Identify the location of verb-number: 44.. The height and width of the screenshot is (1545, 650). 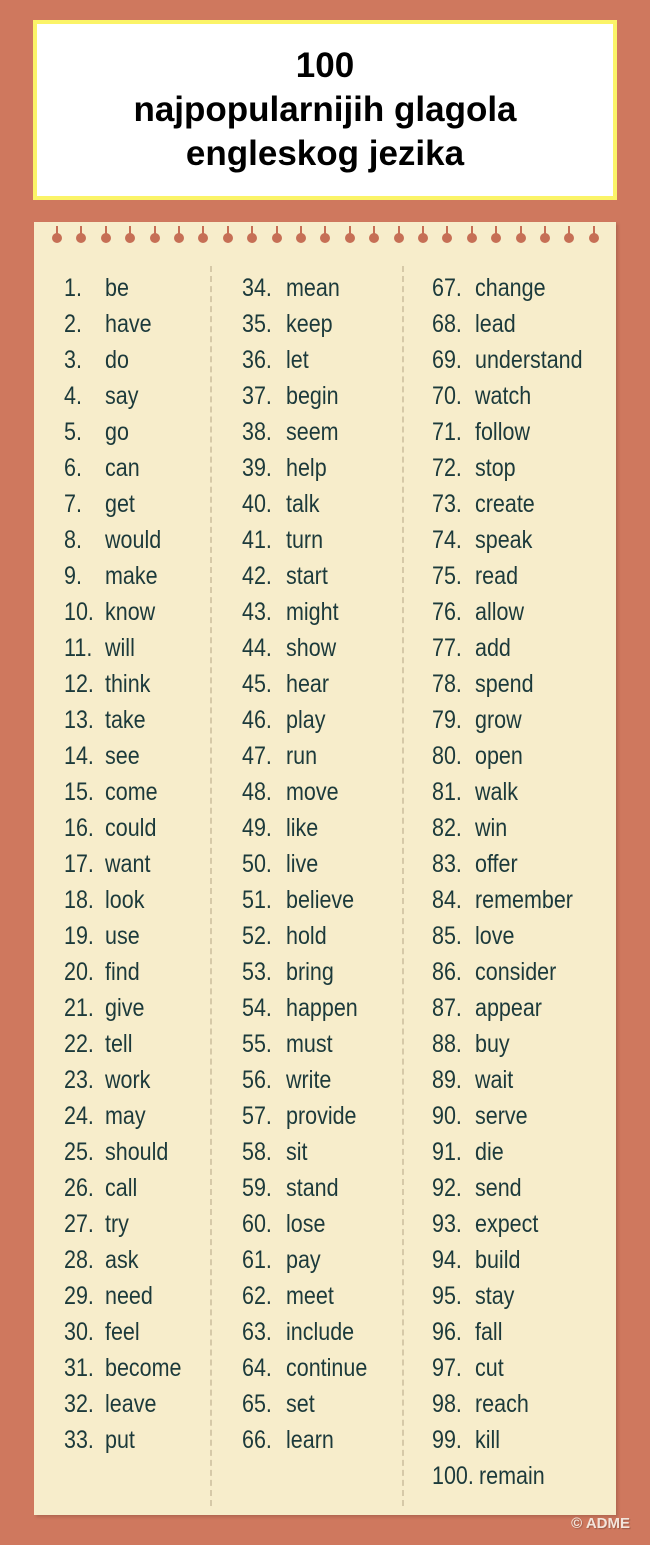
(257, 648).